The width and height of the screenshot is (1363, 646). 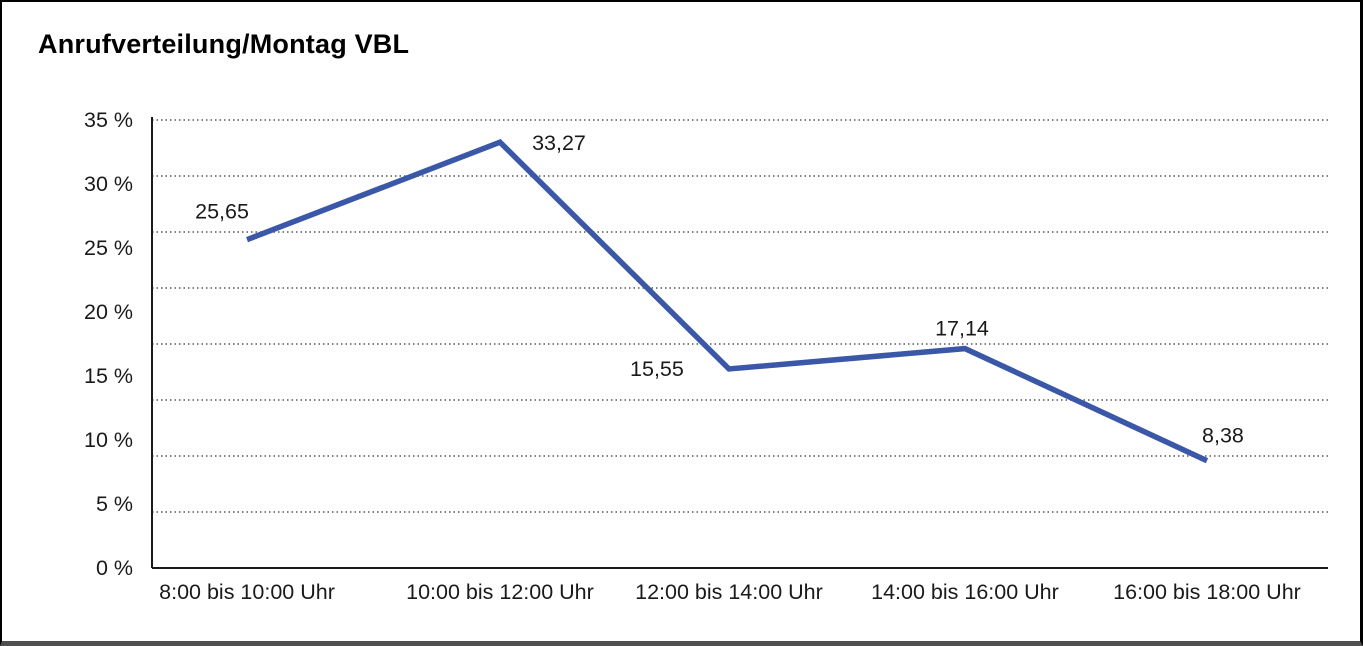 I want to click on x-axis-label: 14:00 bis 16:00 Uhr, so click(x=965, y=592).